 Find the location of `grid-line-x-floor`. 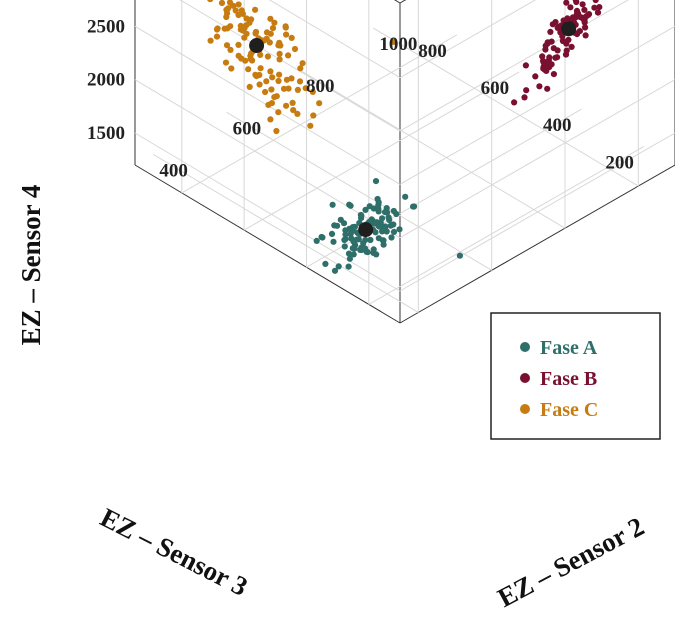

grid-line-x-floor is located at coordinates (506, 107).